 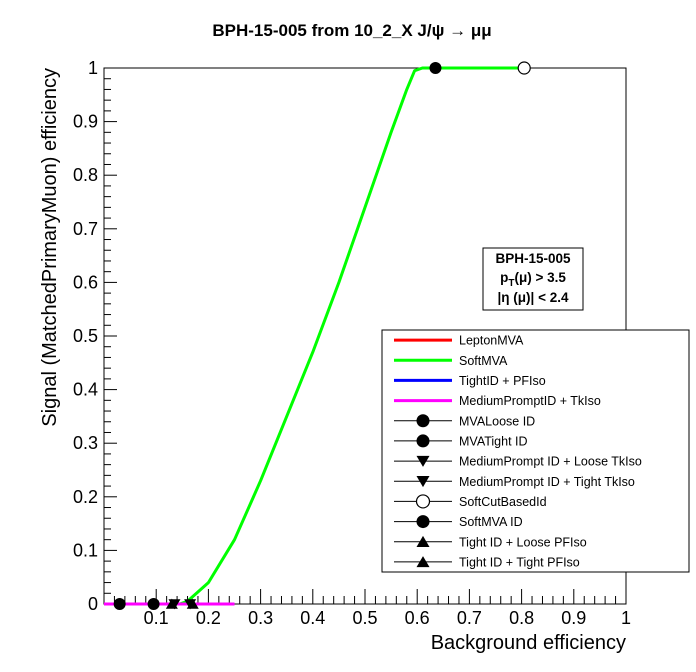 I want to click on y-tick-label: 0.6, so click(x=85, y=282).